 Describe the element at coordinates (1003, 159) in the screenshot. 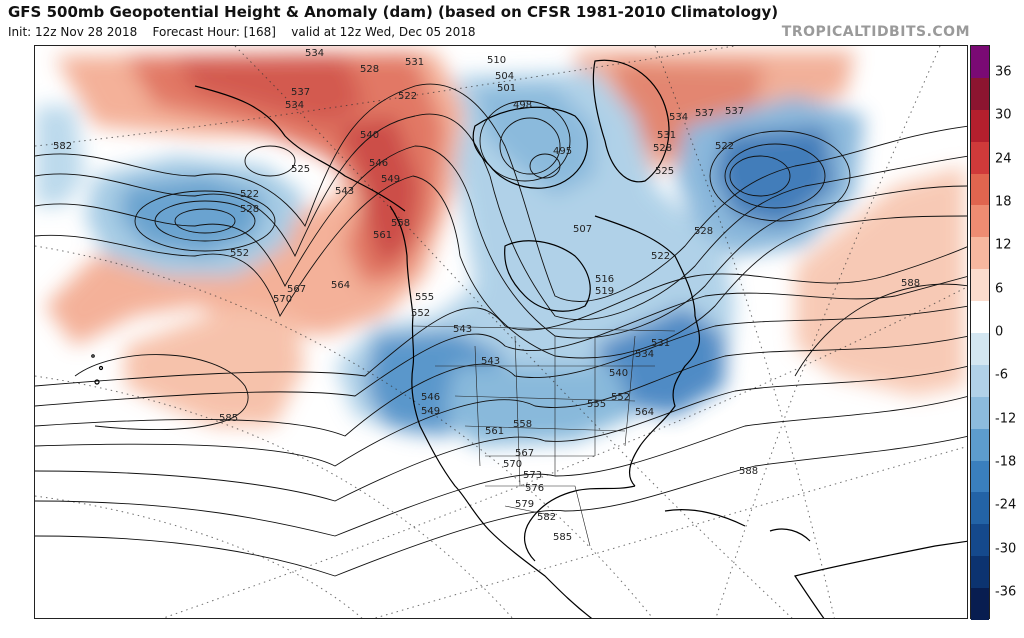

I see `colorbar-tick-label: 24` at that location.